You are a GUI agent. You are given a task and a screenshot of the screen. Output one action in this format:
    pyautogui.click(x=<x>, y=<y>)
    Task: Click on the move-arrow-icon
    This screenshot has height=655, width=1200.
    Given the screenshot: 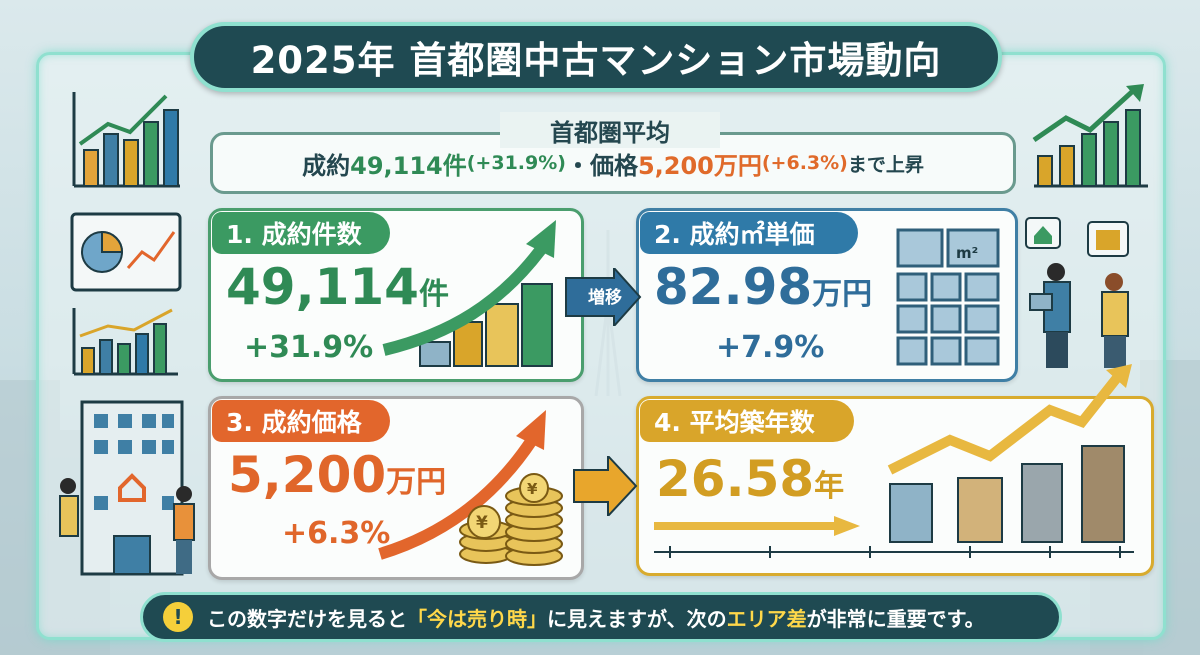 What is the action you would take?
    pyautogui.click(x=603, y=297)
    